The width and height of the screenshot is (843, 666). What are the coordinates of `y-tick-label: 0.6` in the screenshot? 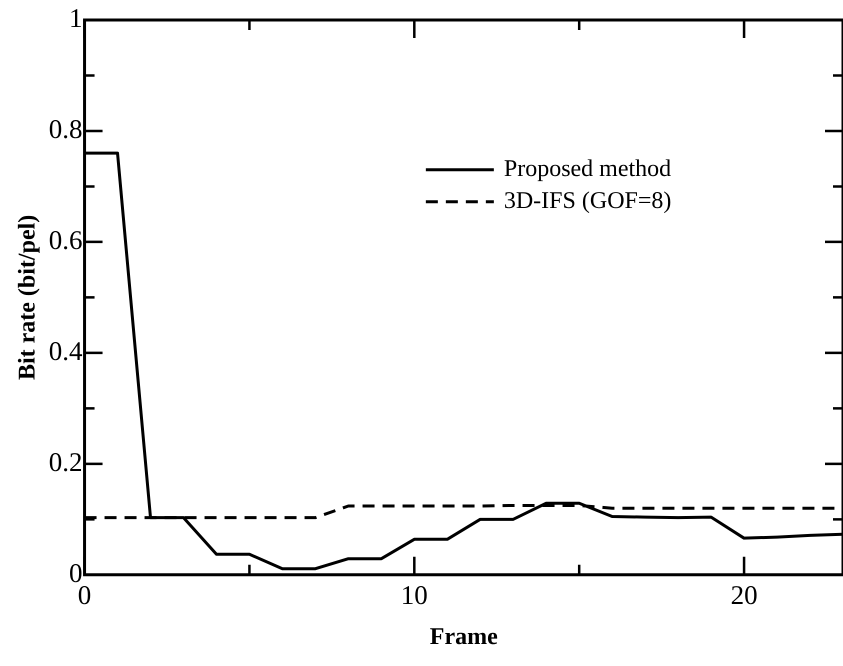 It's located at (65, 240).